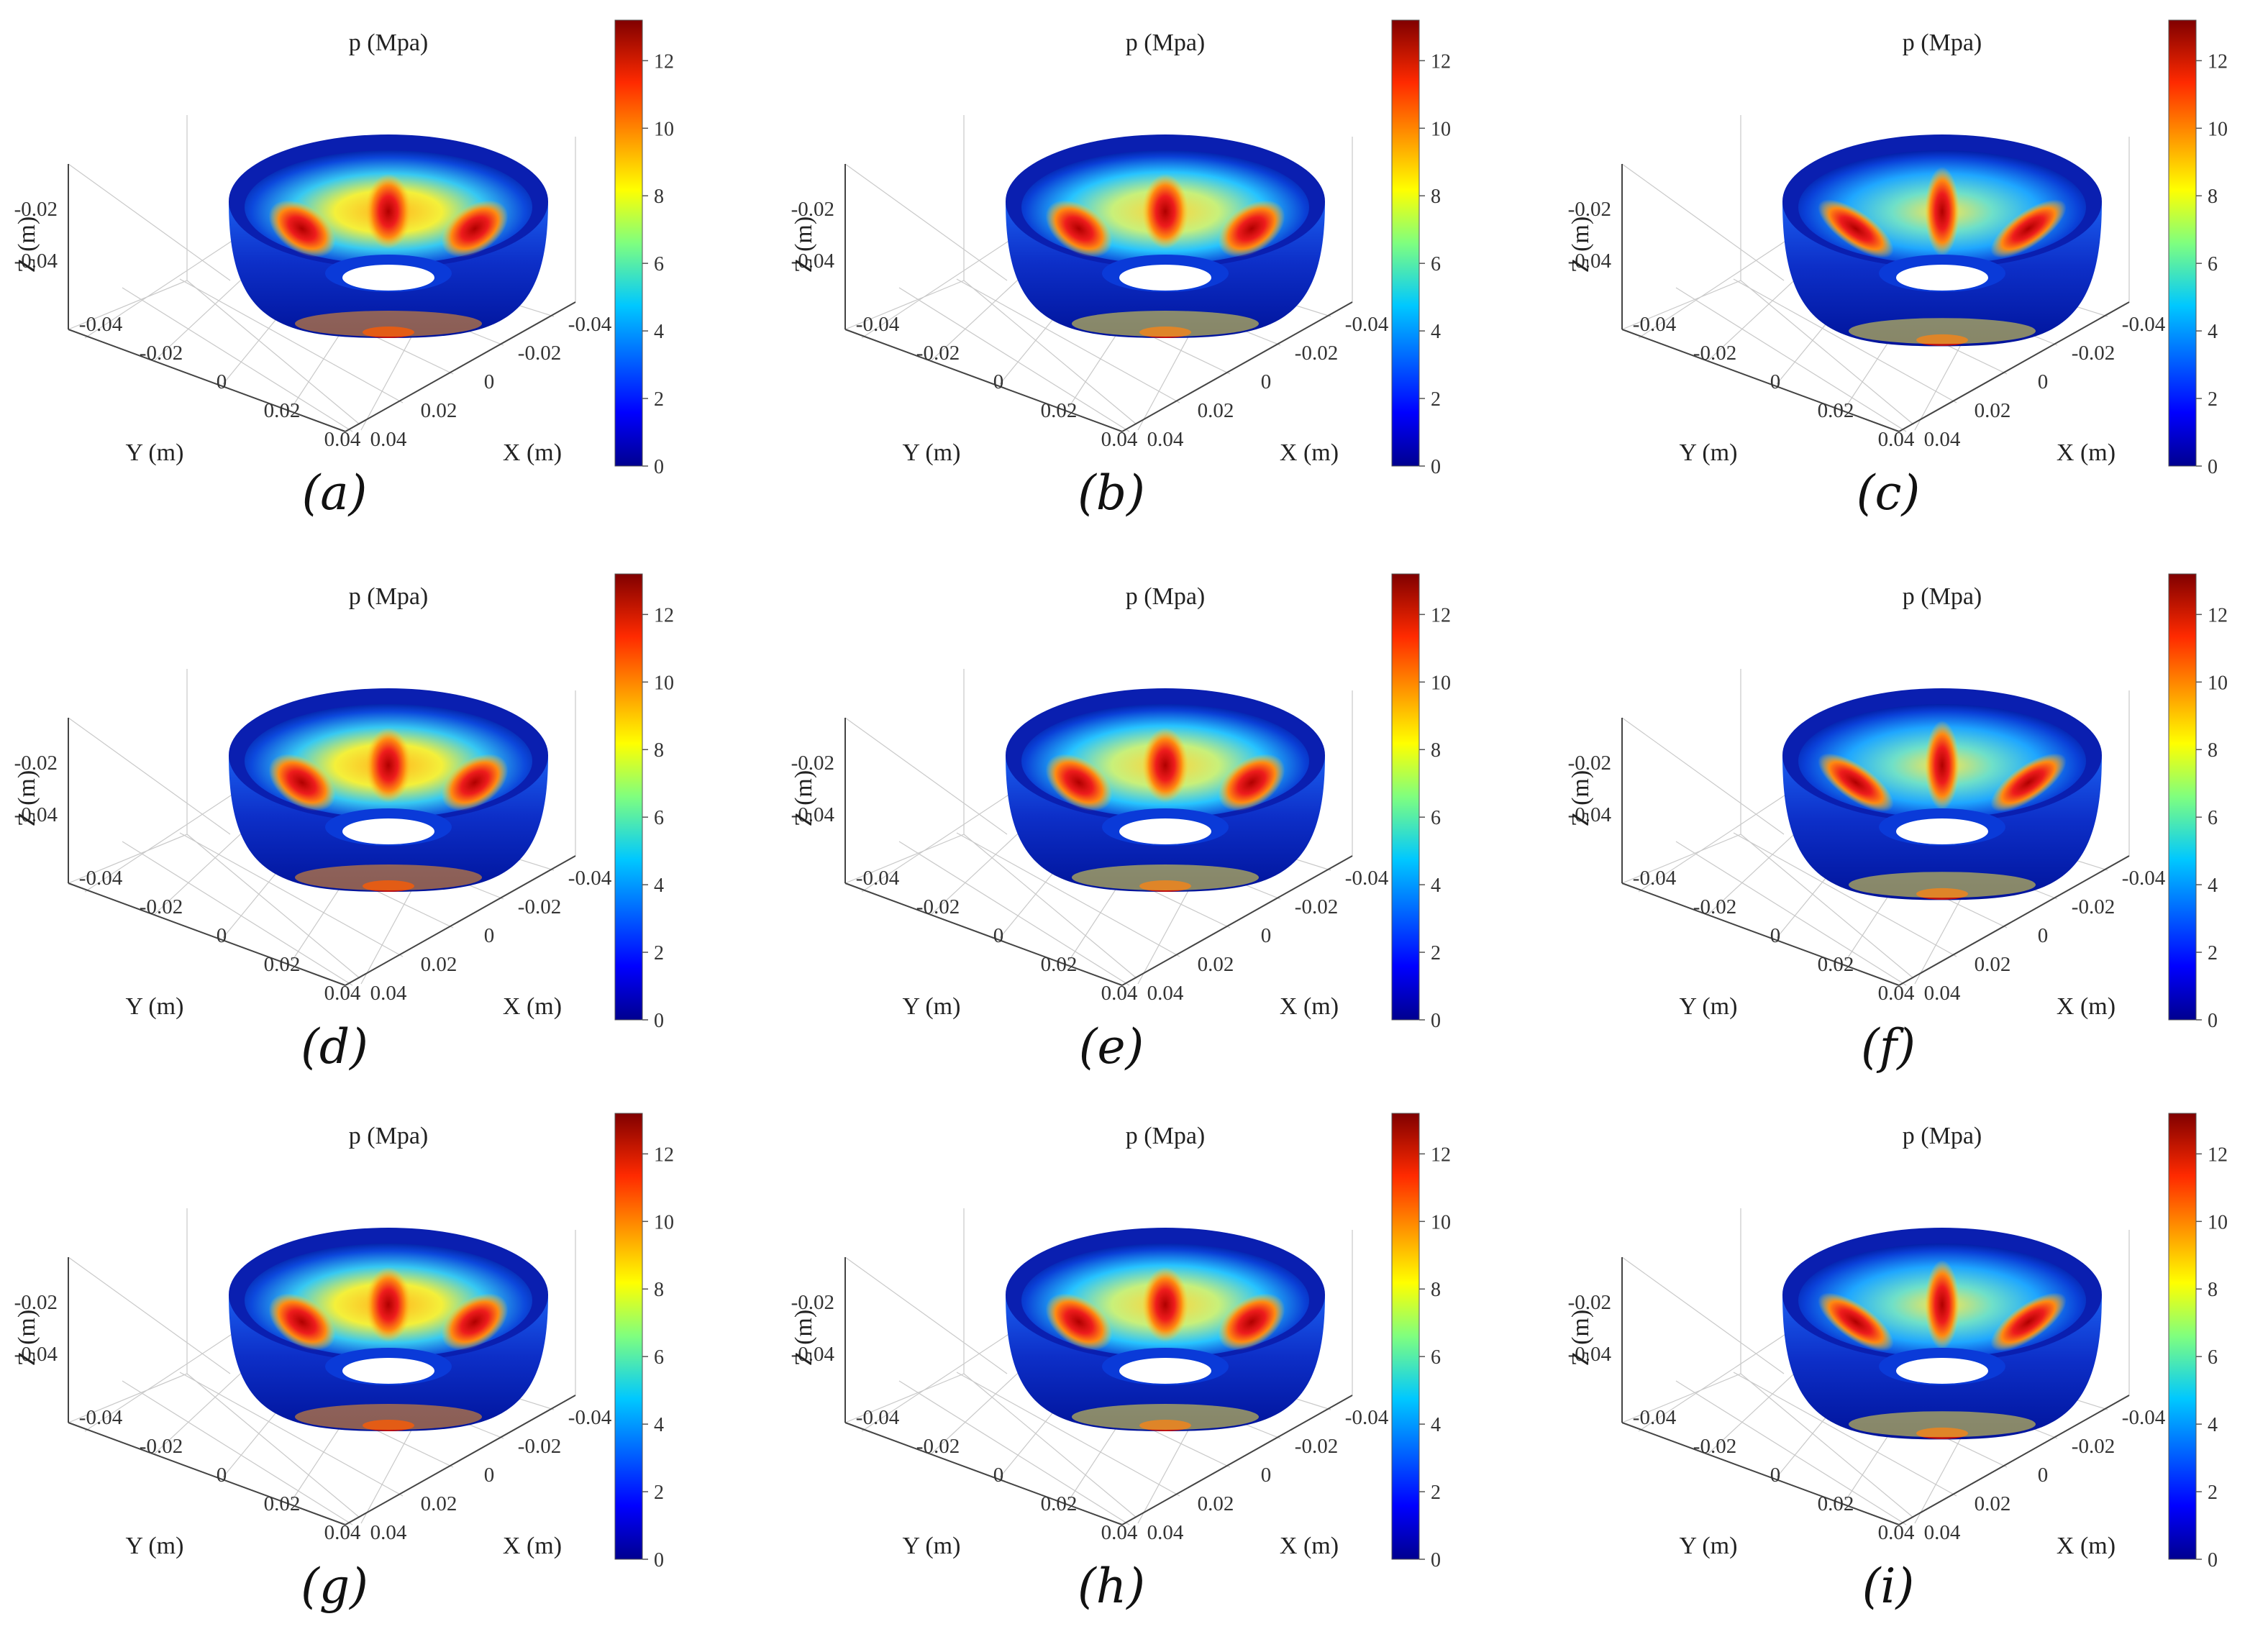 The width and height of the screenshot is (2268, 1647). I want to click on panel-label: (i), so click(1888, 1587).